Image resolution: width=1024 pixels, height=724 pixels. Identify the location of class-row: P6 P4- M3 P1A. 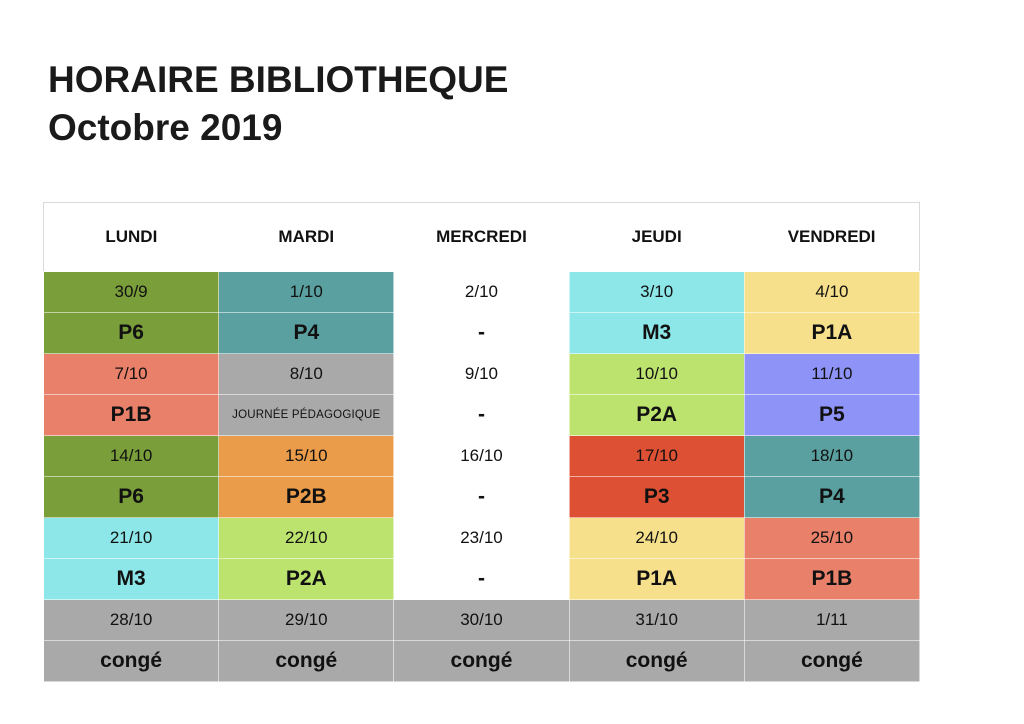
(481, 333).